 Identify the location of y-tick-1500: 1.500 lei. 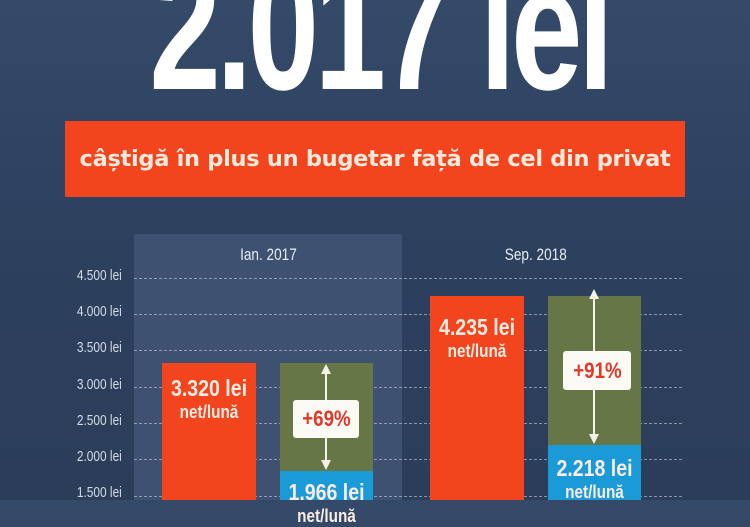
(94, 493).